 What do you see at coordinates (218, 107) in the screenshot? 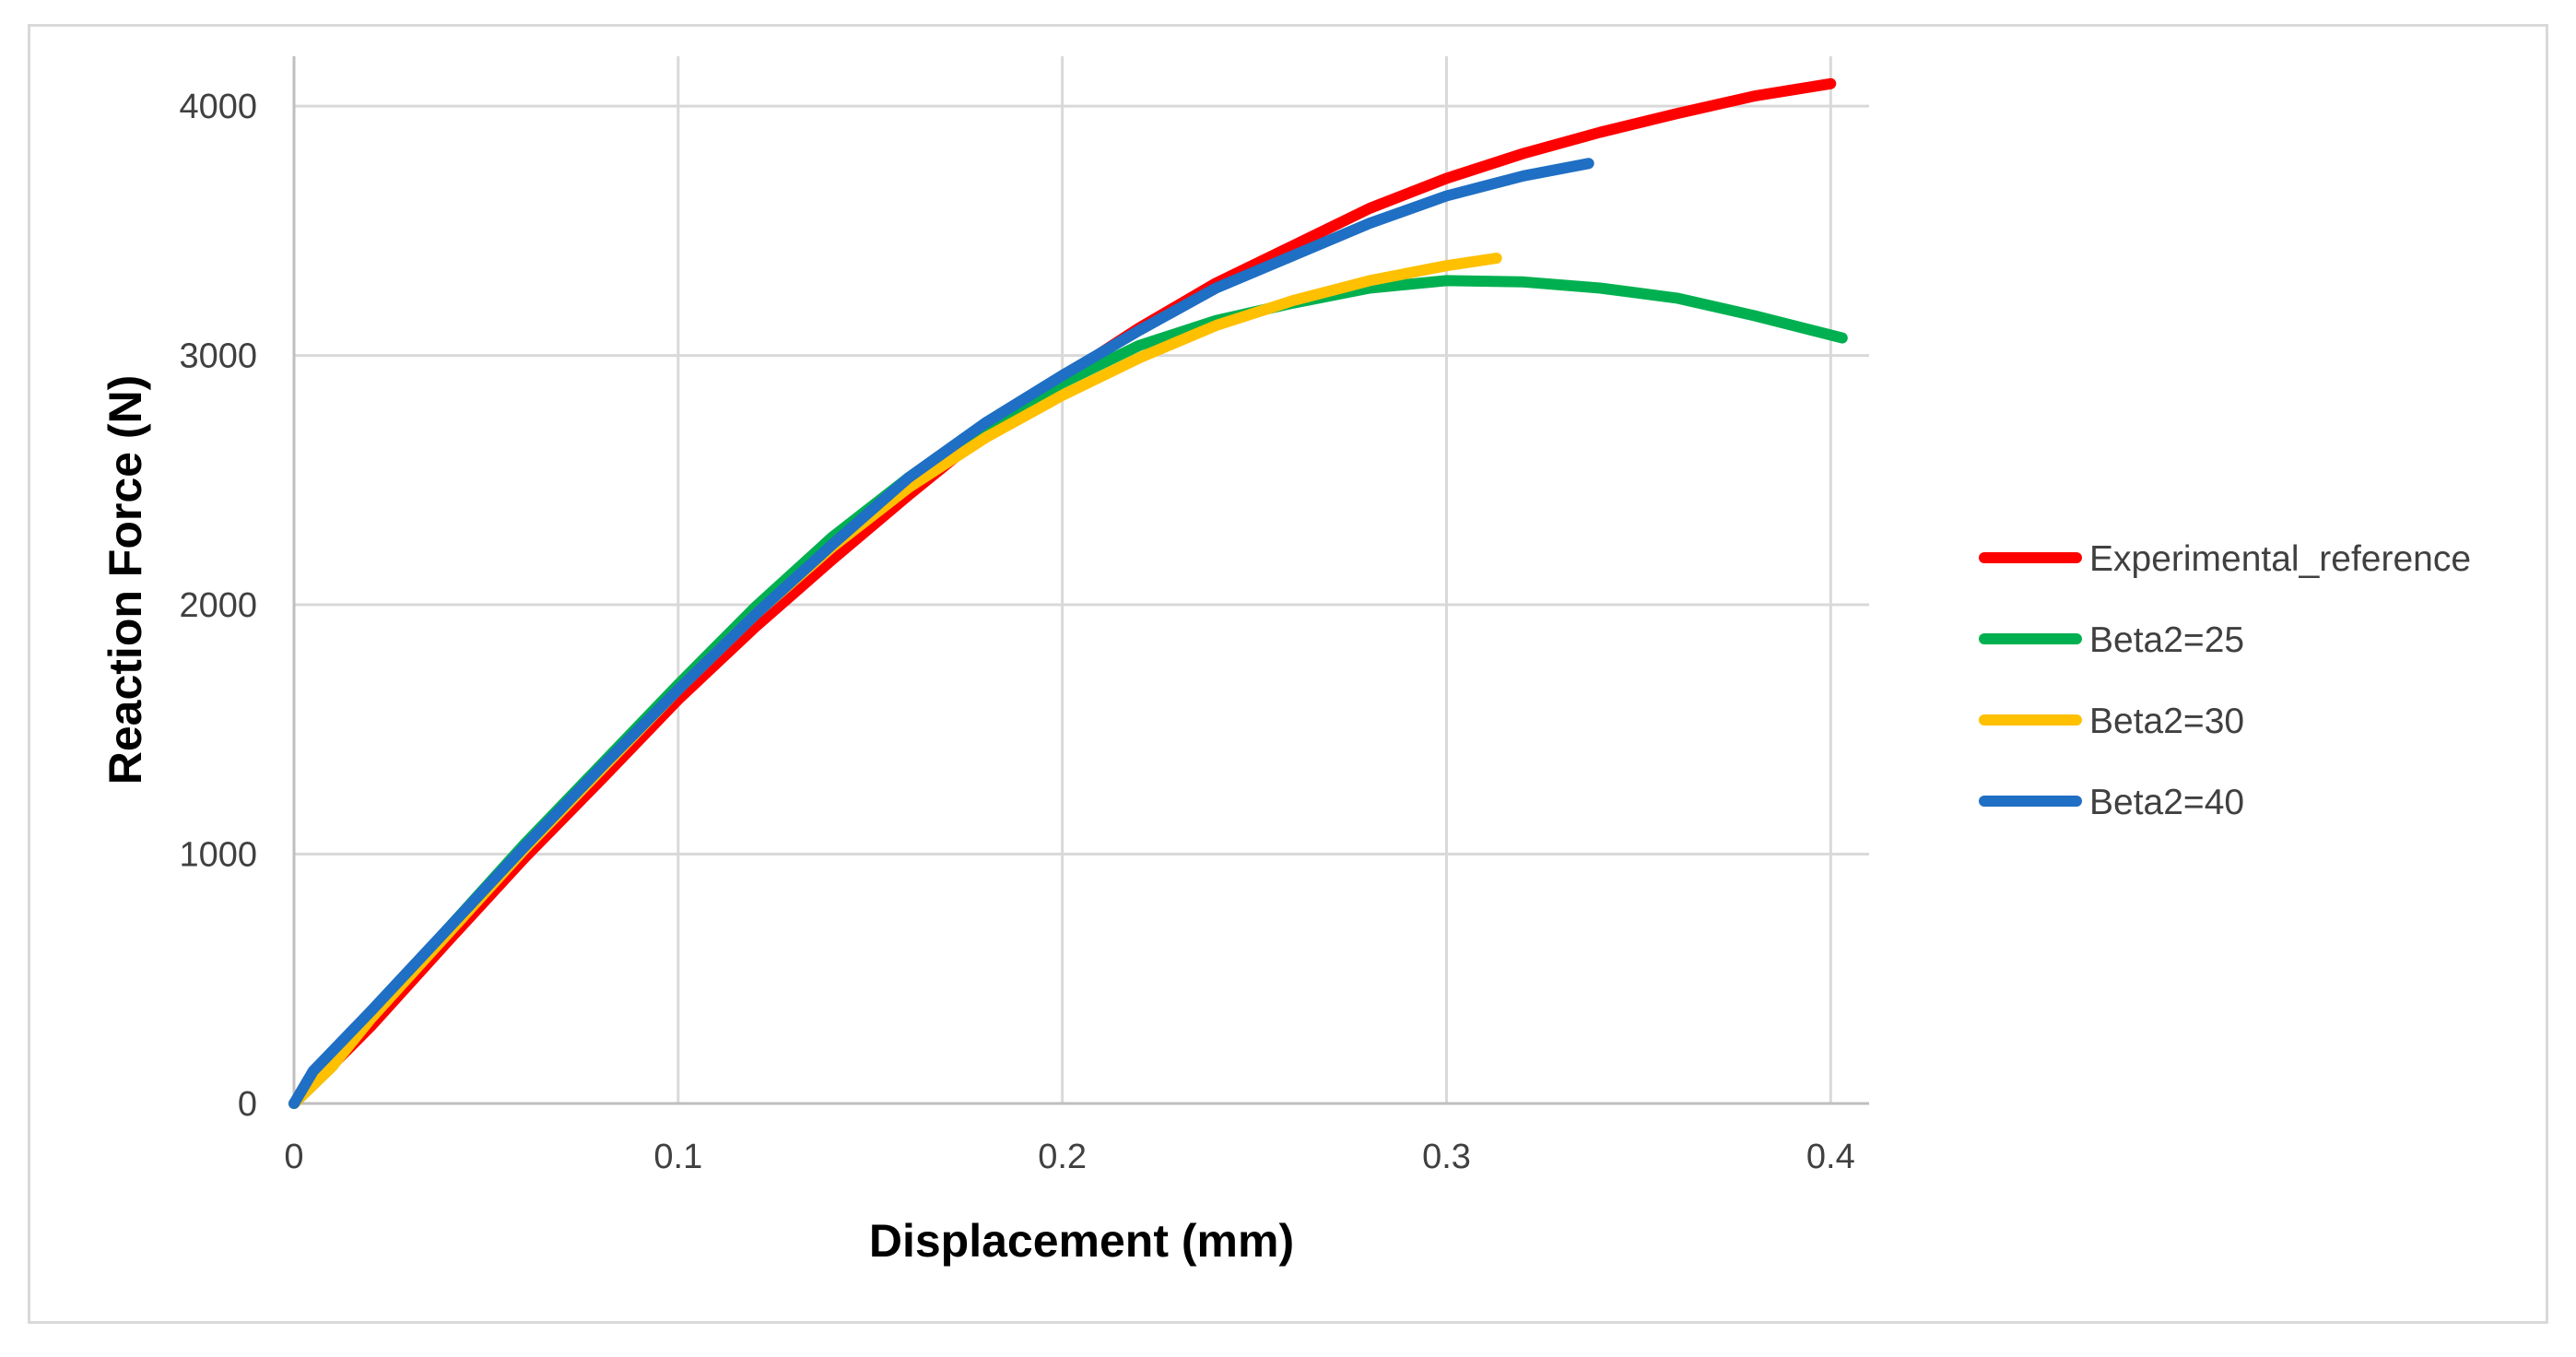
I see `y-tick-label: 4000` at bounding box center [218, 107].